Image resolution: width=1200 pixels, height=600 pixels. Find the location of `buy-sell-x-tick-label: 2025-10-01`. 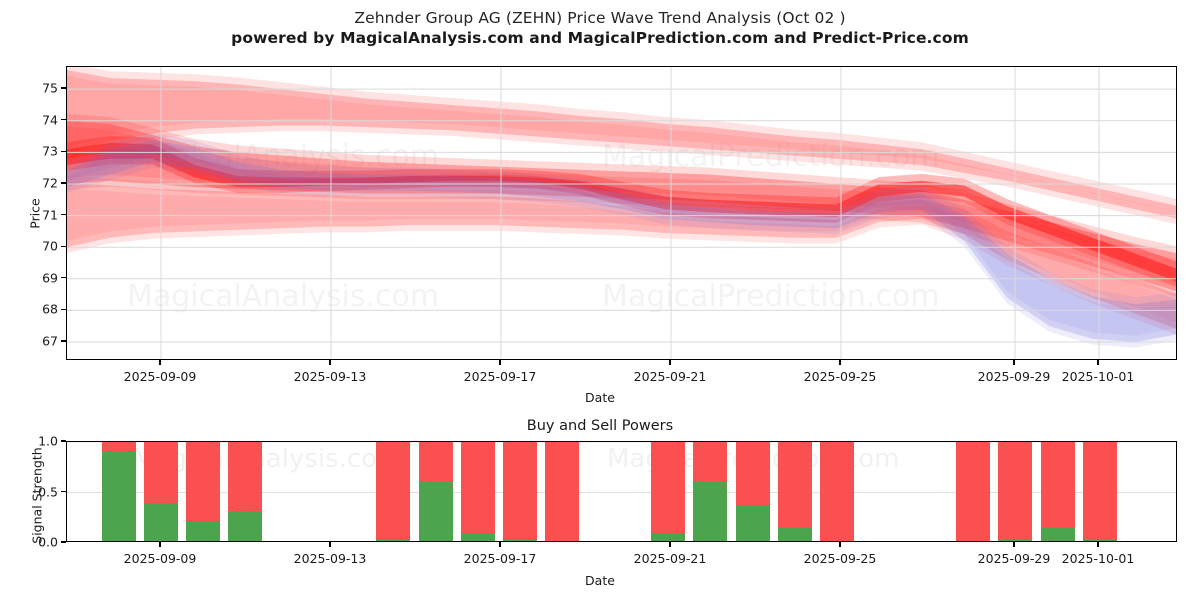

buy-sell-x-tick-label: 2025-10-01 is located at coordinates (1098, 558).